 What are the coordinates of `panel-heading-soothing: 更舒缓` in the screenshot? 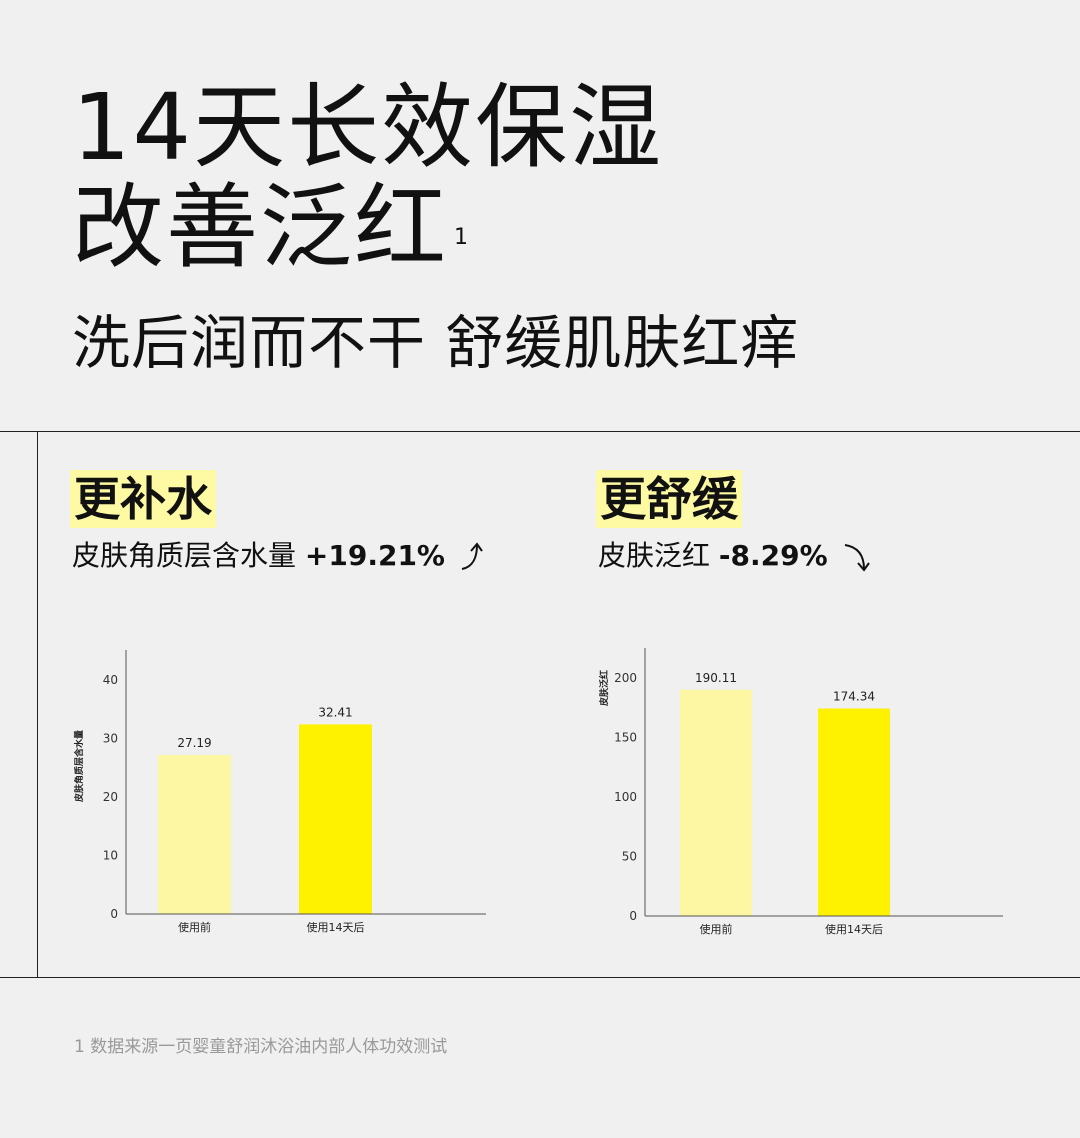 It's located at (669, 499).